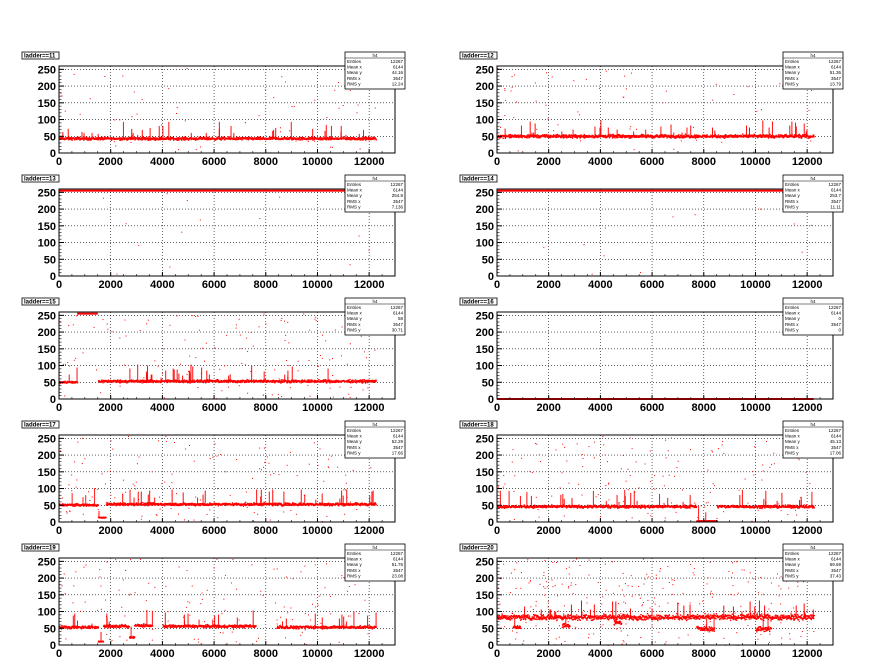 The height and width of the screenshot is (672, 896). What do you see at coordinates (40, 57) in the screenshot?
I see `chart-title: ladder==11` at bounding box center [40, 57].